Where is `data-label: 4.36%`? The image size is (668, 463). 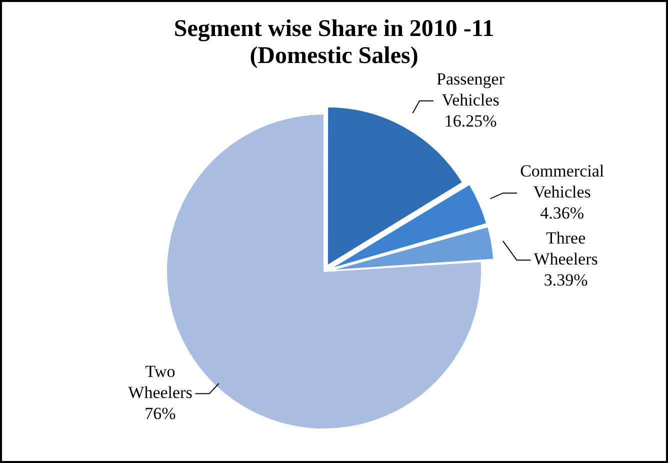
data-label: 4.36% is located at coordinates (562, 213).